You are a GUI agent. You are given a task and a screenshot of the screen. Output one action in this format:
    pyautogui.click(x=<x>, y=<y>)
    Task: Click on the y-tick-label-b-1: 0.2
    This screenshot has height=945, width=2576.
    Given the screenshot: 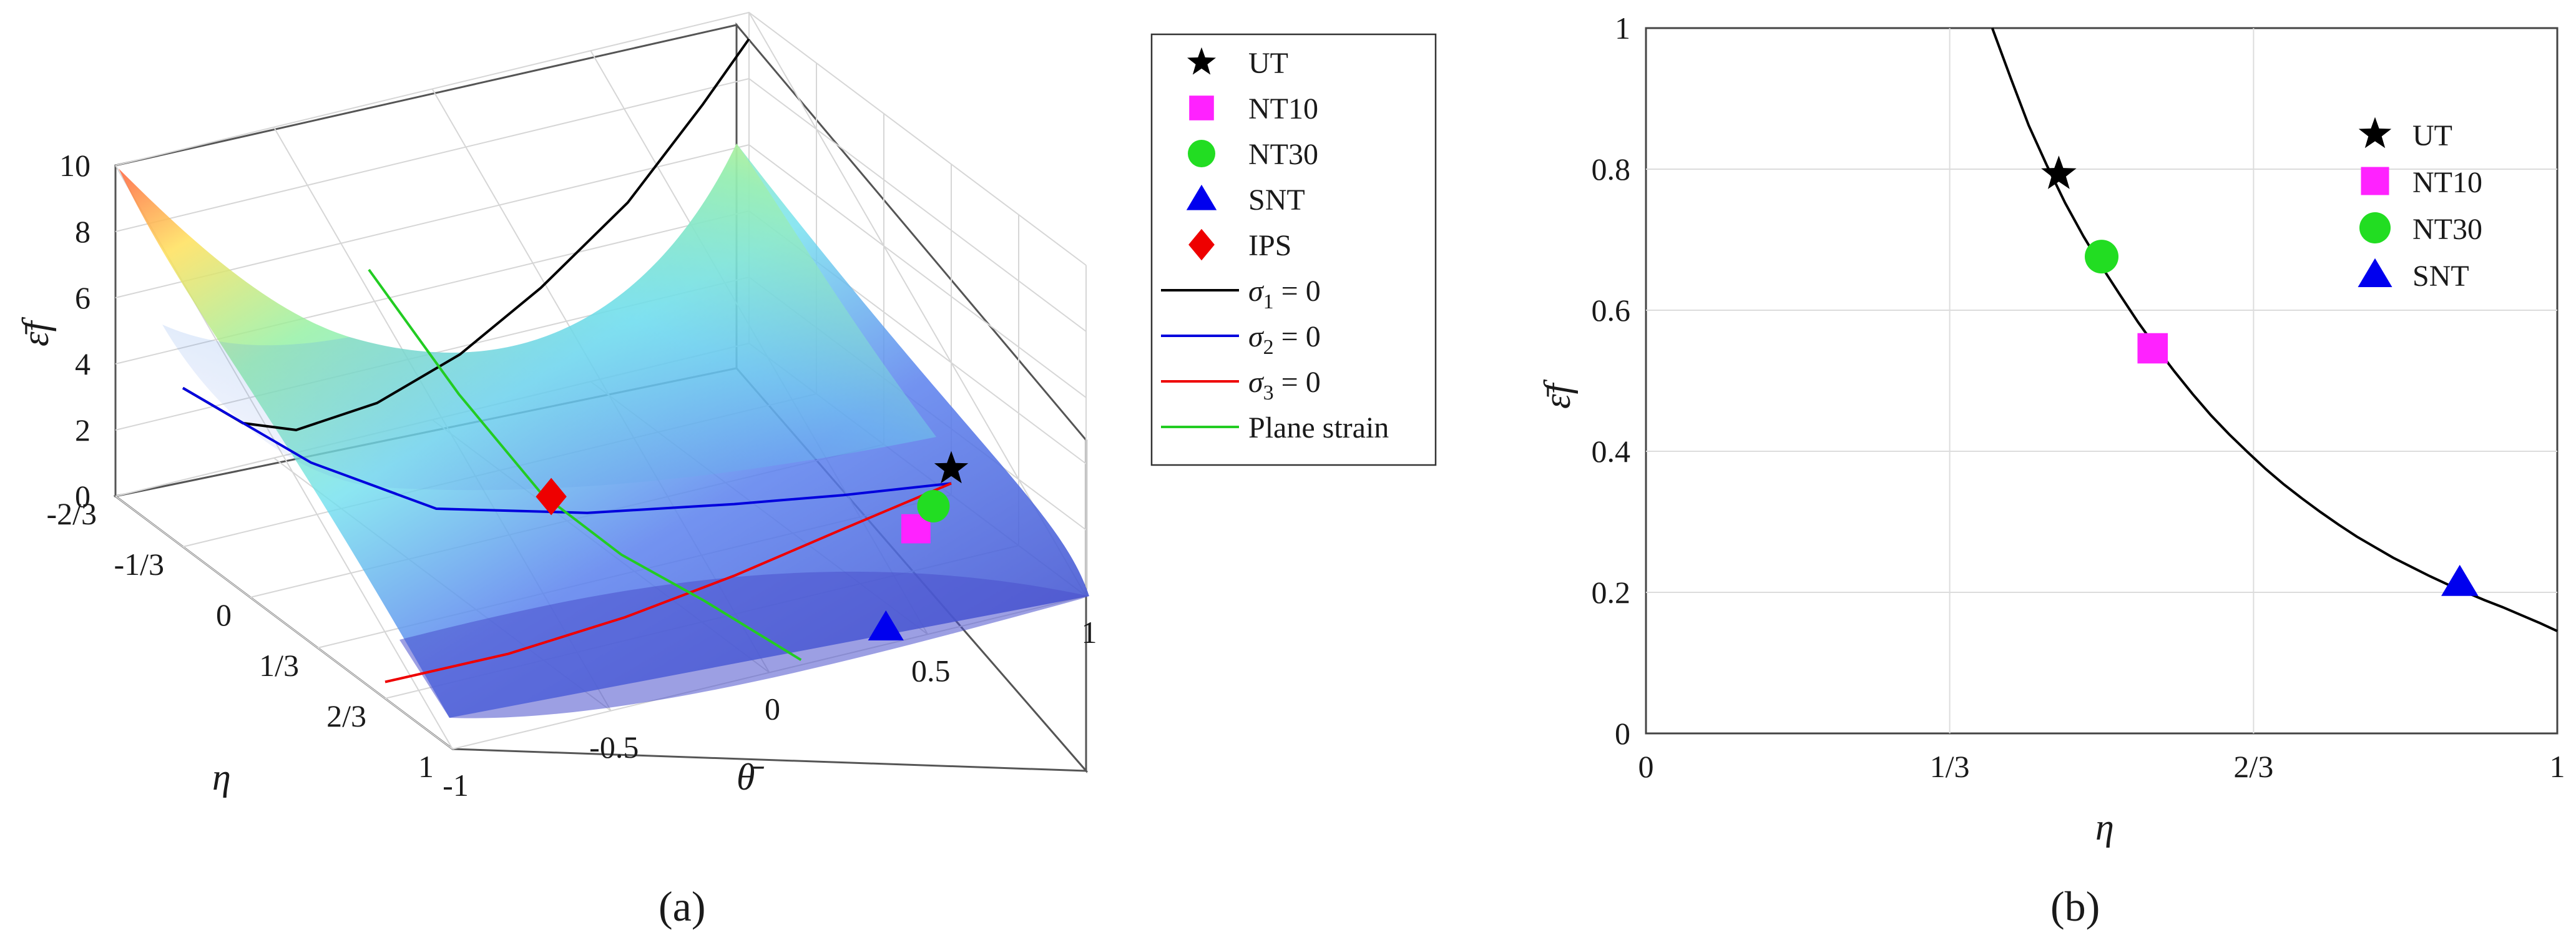 What is the action you would take?
    pyautogui.click(x=1611, y=592)
    